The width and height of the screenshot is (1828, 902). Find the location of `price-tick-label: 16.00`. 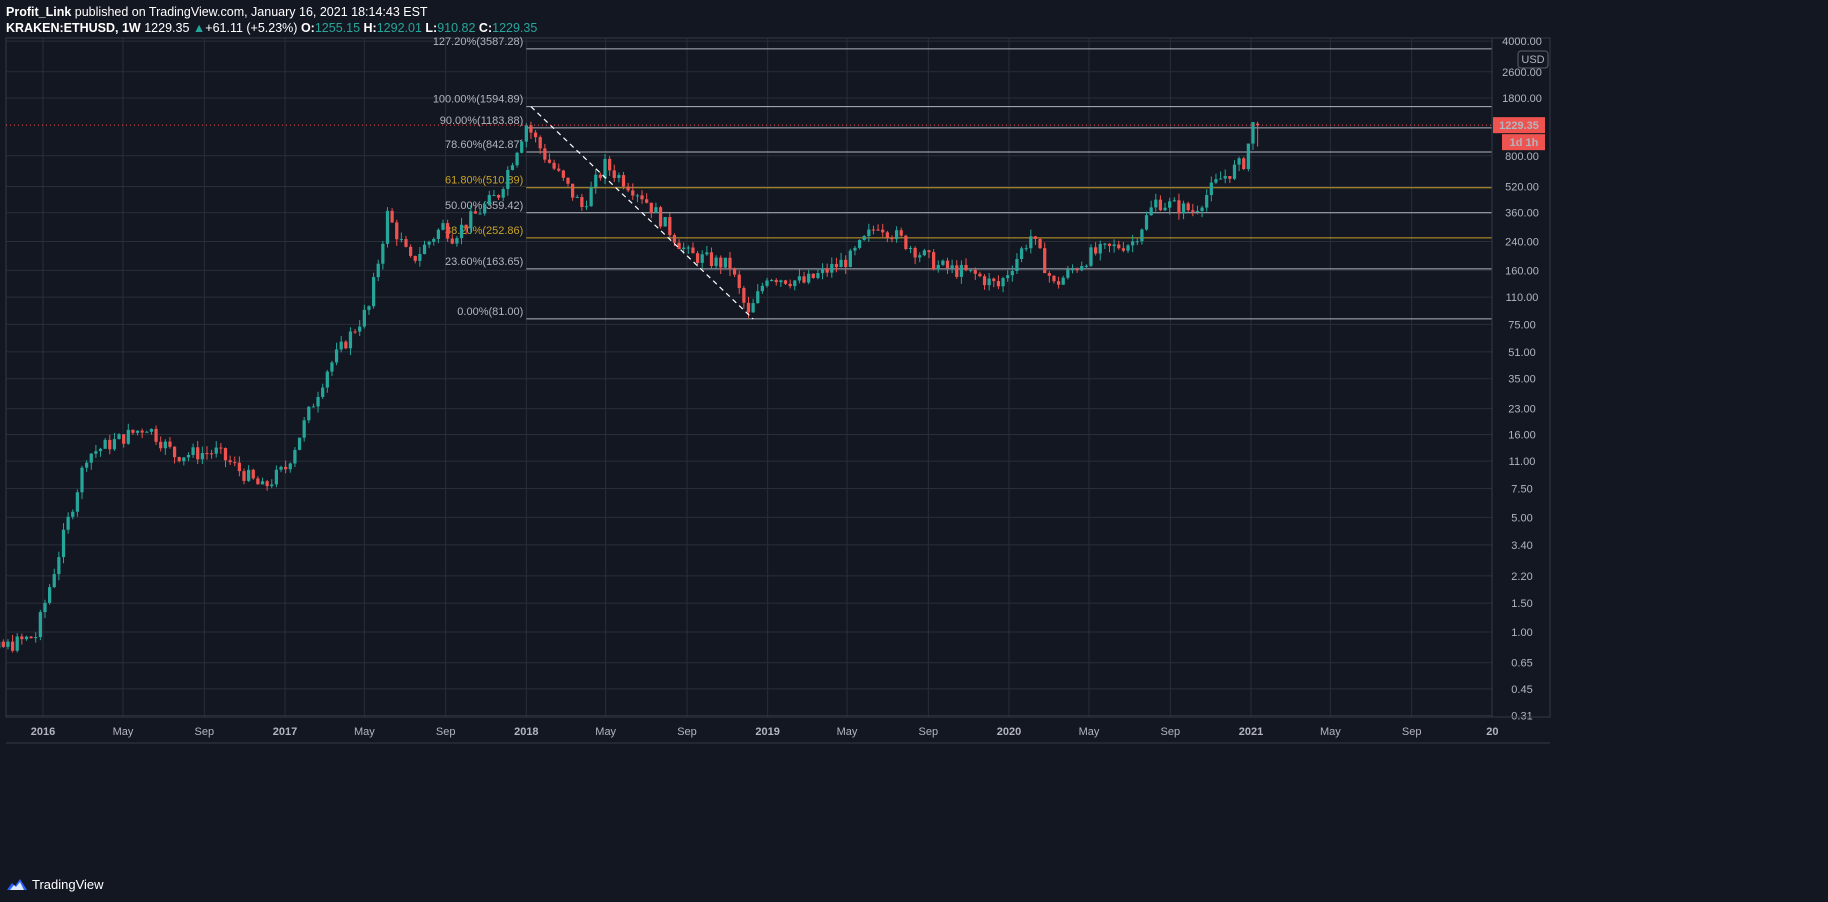

price-tick-label: 16.00 is located at coordinates (1522, 435).